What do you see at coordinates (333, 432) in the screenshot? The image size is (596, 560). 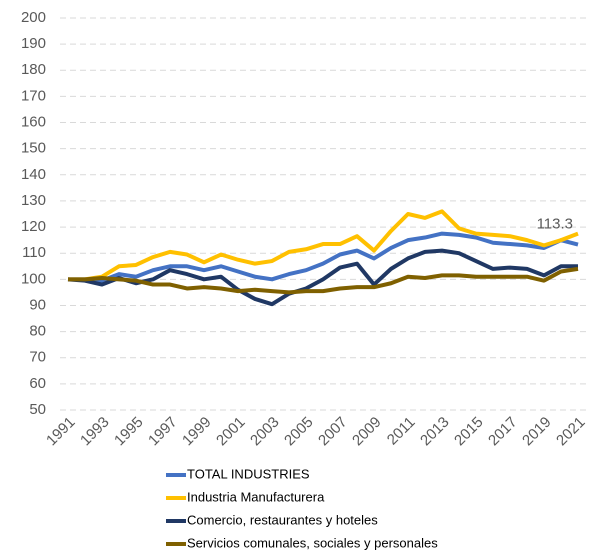 I see `x-tick-label: 2007` at bounding box center [333, 432].